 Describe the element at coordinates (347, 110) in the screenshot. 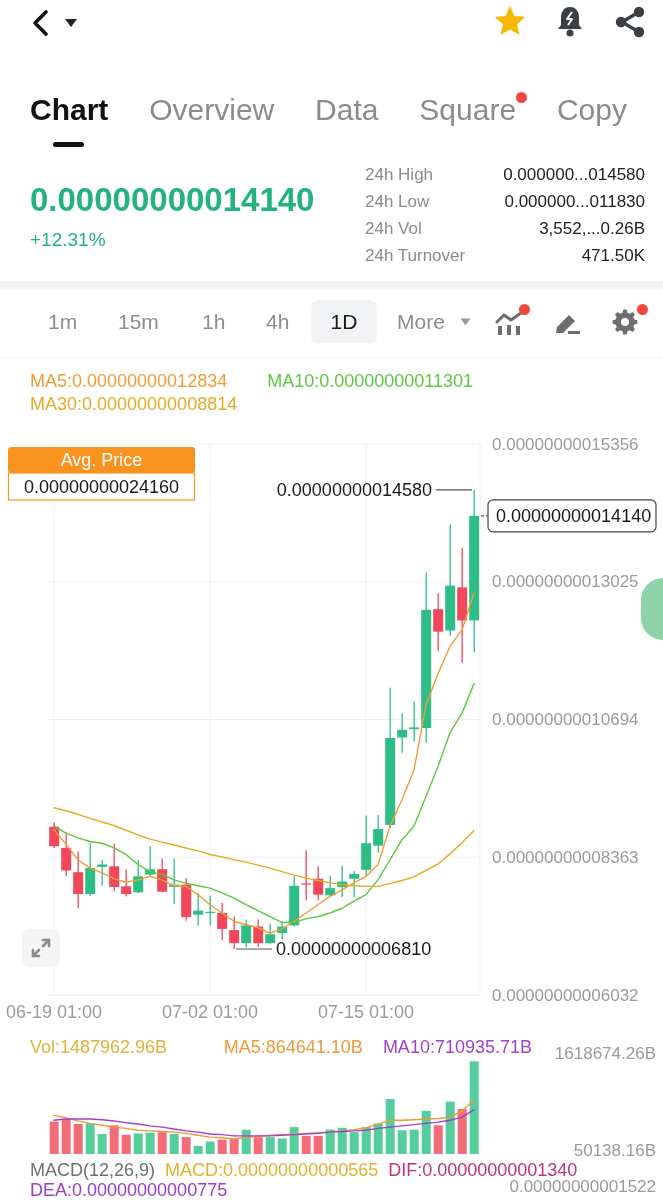

I see `text: Data` at that location.